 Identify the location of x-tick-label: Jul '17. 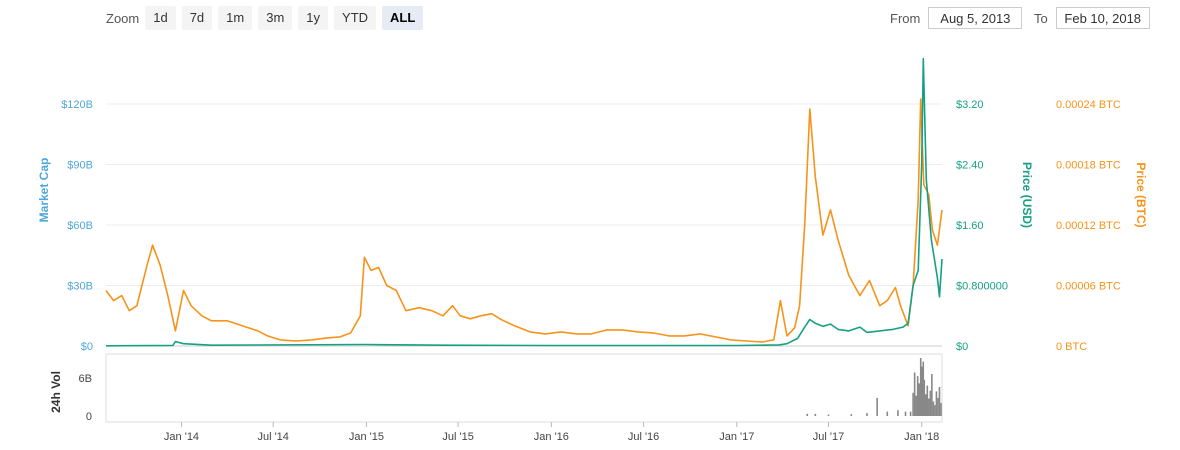
(828, 437).